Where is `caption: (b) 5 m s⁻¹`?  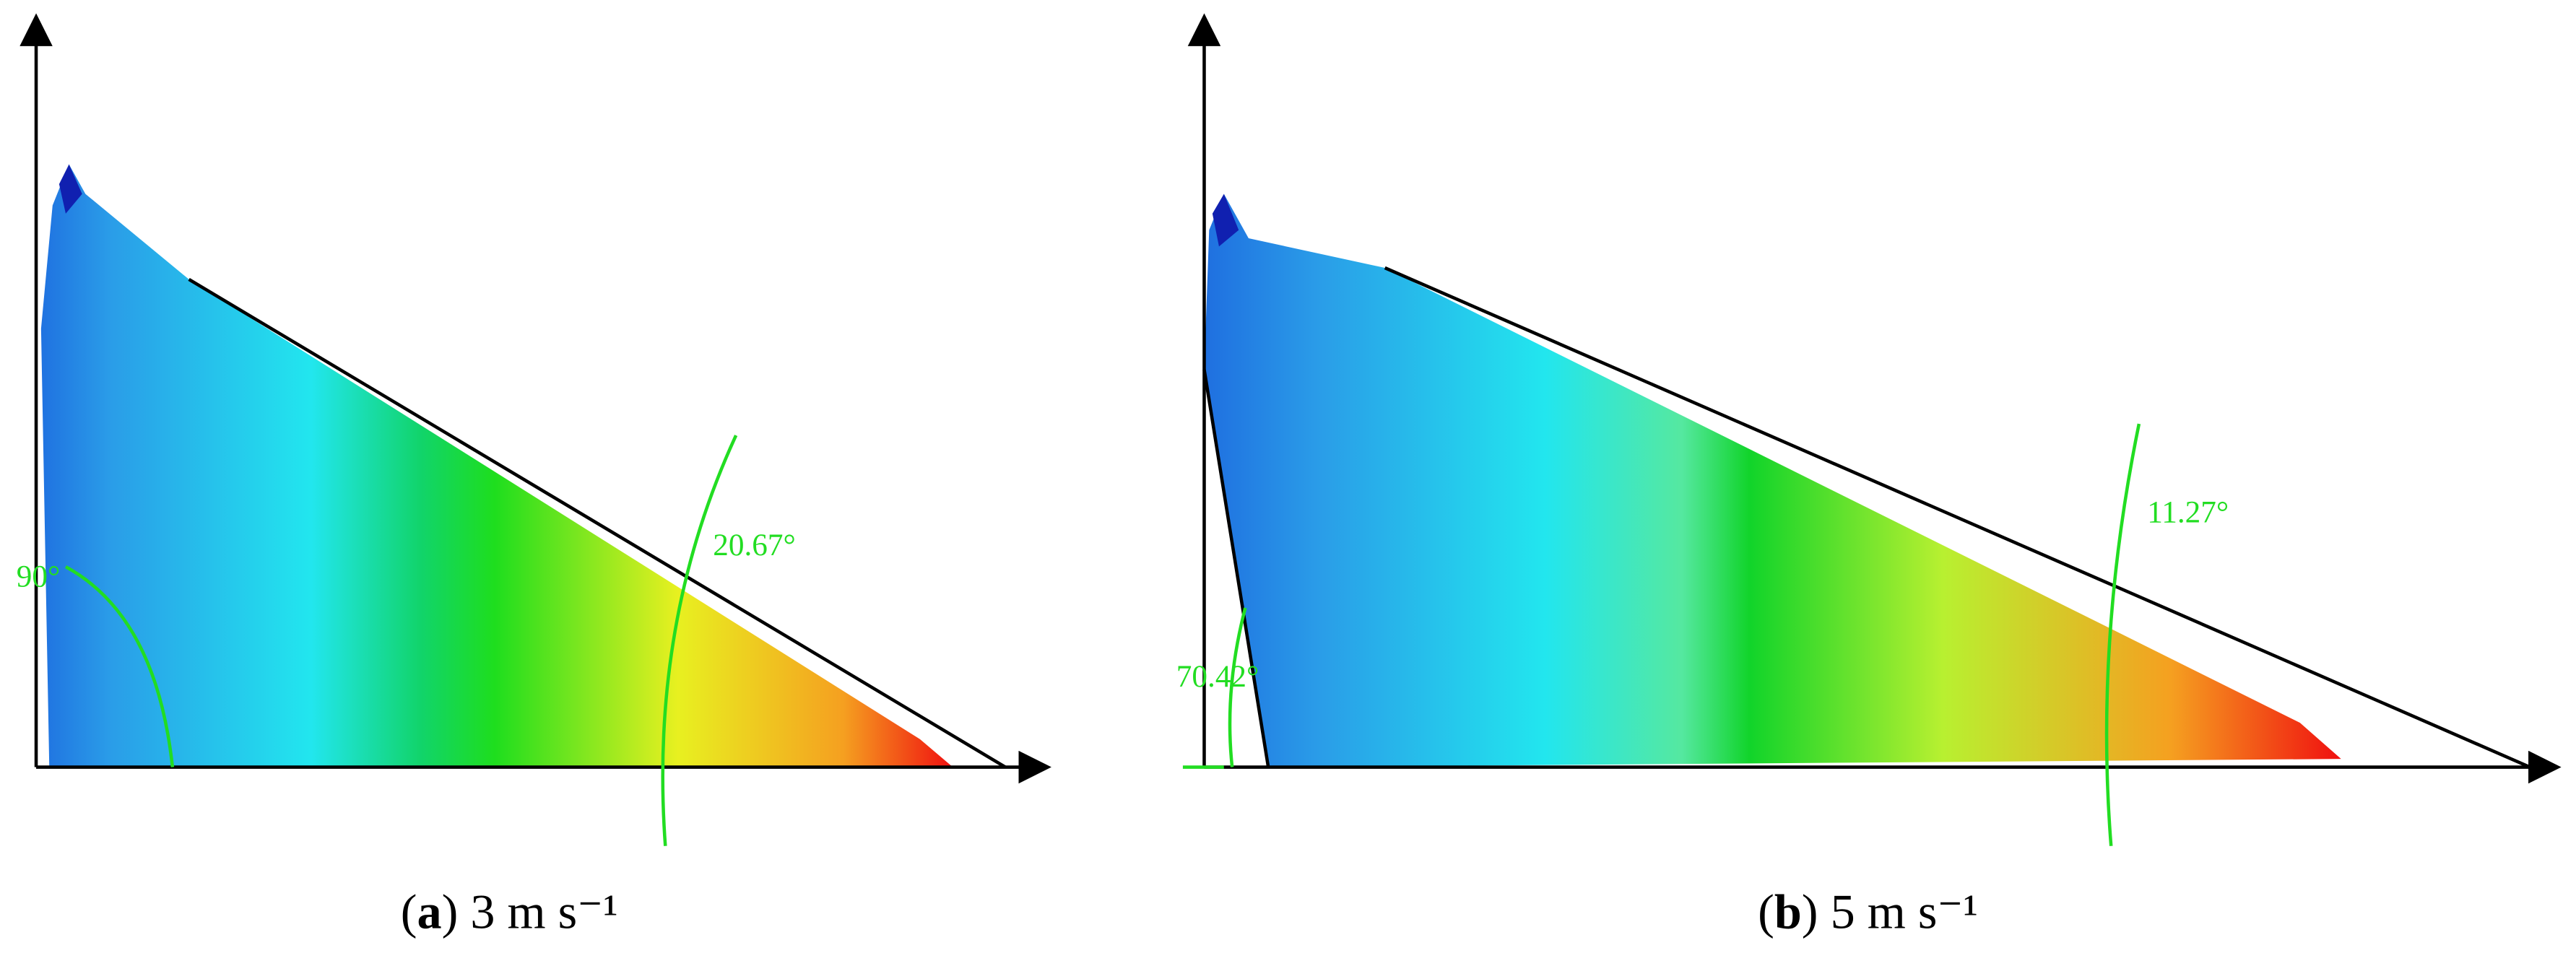
caption: (b) 5 m s⁻¹ is located at coordinates (1868, 912).